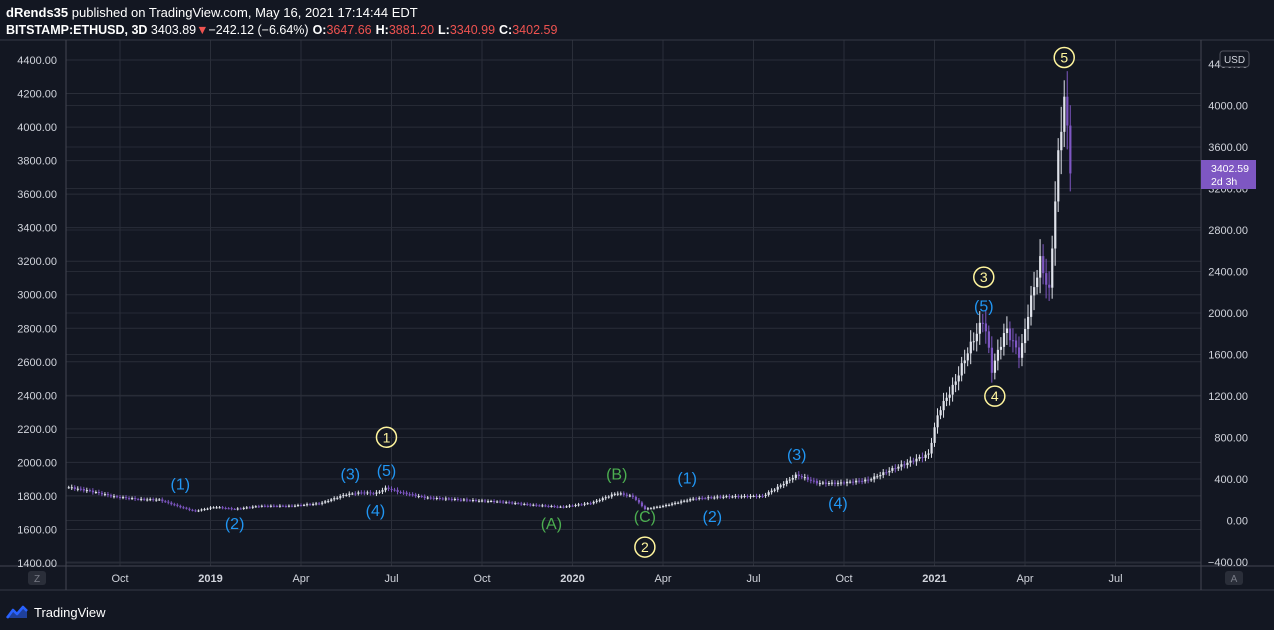 Image resolution: width=1274 pixels, height=630 pixels. I want to click on wave-label: 1, so click(386, 437).